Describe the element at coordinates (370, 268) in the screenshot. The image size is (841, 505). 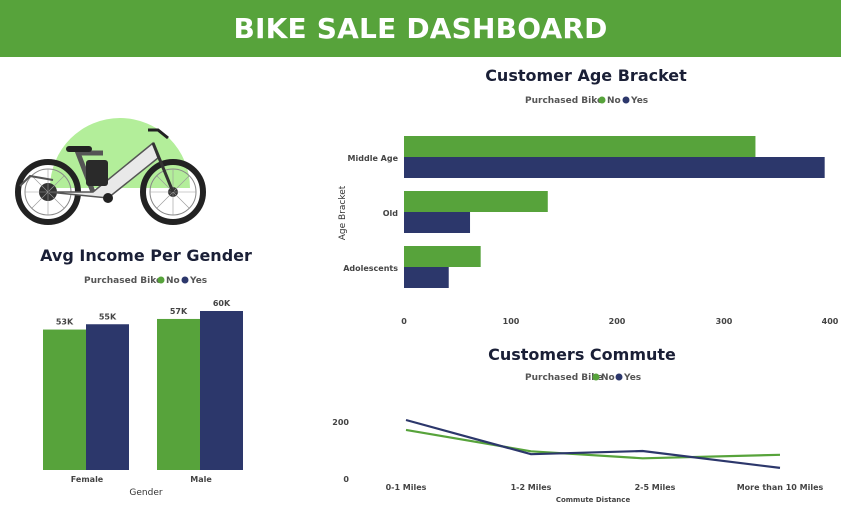
I see `age-category-label: Adolescents` at that location.